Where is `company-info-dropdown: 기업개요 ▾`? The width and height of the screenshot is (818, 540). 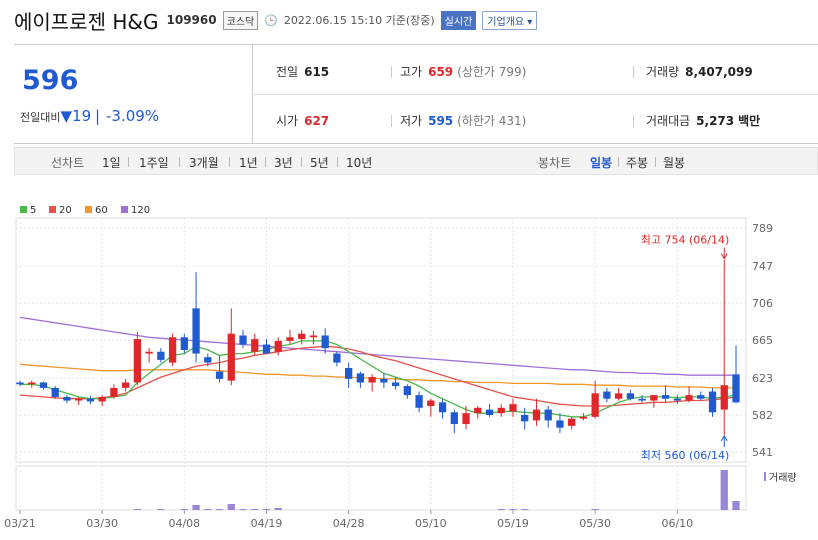 company-info-dropdown: 기업개요 ▾ is located at coordinates (510, 20).